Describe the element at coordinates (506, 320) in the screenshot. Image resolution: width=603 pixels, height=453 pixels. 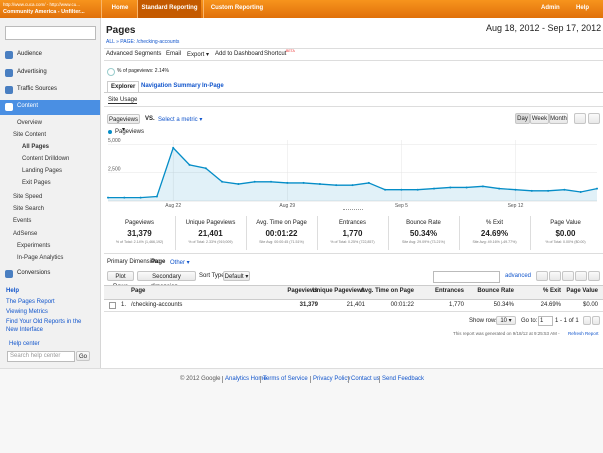
I see `rows-select: 10 ▾` at that location.